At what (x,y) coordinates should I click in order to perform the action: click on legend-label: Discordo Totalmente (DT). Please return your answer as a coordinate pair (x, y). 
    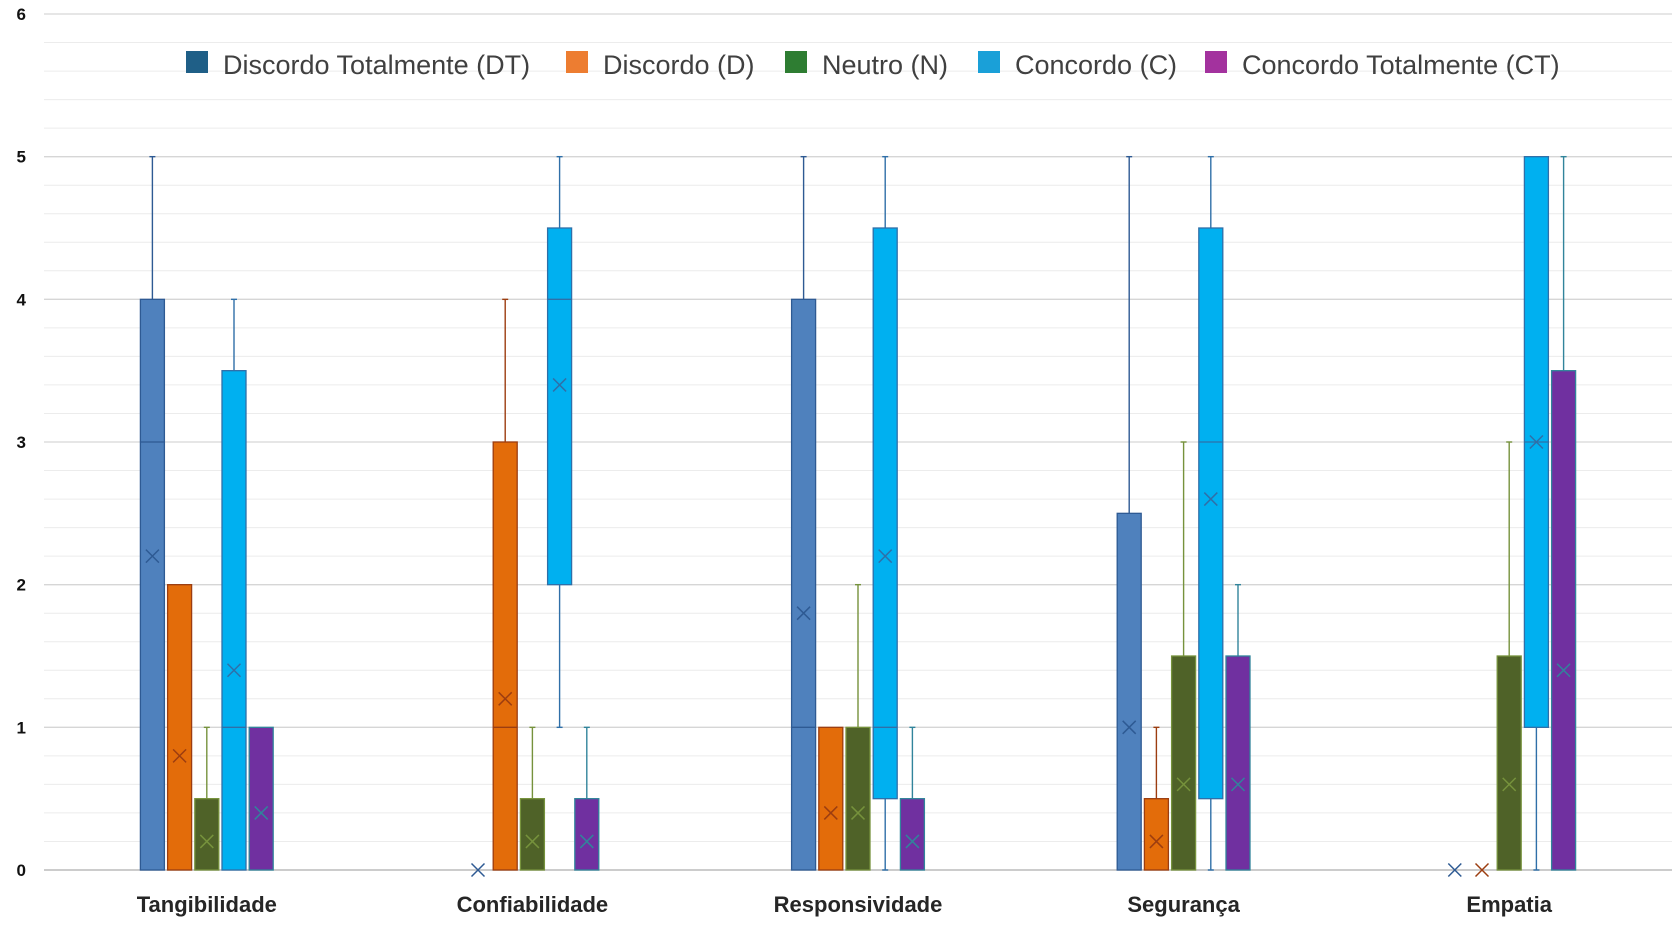
    Looking at the image, I should click on (376, 65).